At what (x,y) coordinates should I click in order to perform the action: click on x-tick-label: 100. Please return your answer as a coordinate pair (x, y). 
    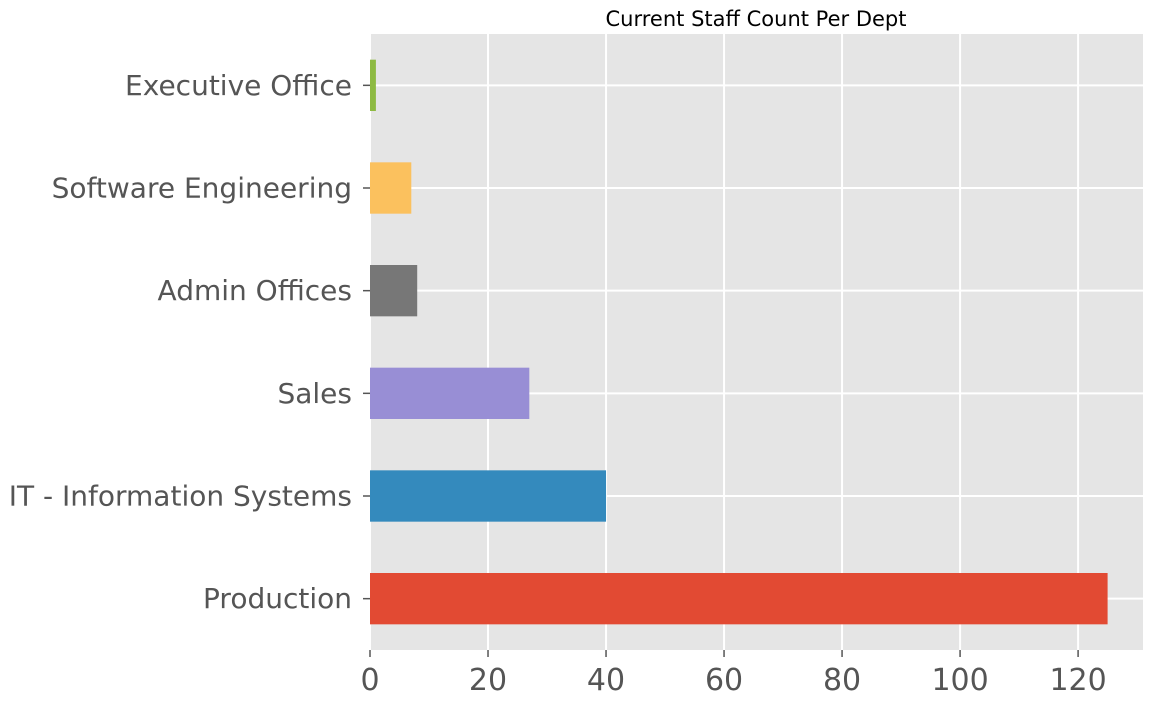
    Looking at the image, I should click on (959, 680).